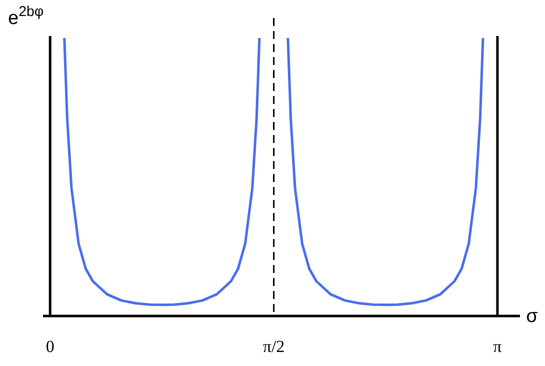 Image resolution: width=545 pixels, height=366 pixels. I want to click on x-tick-label: π/2, so click(273, 346).